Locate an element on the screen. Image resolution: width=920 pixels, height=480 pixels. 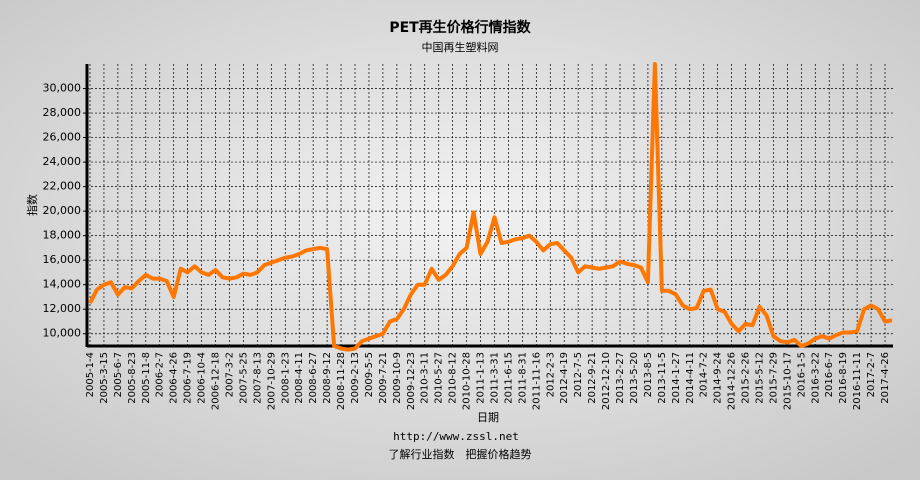
x-tick-label: 2011-8-31 is located at coordinates (522, 378).